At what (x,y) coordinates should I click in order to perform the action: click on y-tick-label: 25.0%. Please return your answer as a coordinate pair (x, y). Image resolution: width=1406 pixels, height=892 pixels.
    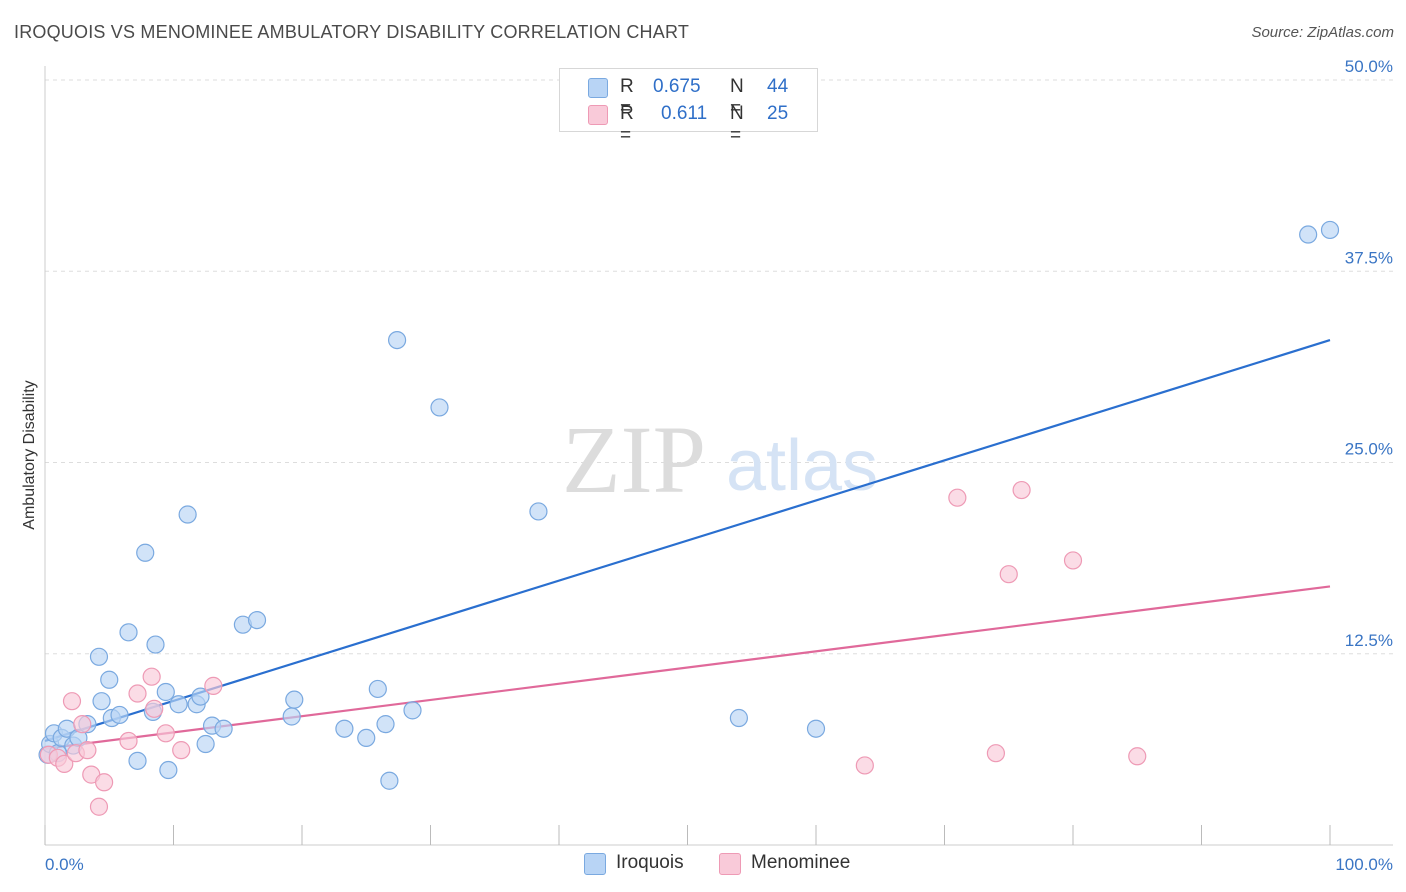
    Looking at the image, I should click on (1369, 449).